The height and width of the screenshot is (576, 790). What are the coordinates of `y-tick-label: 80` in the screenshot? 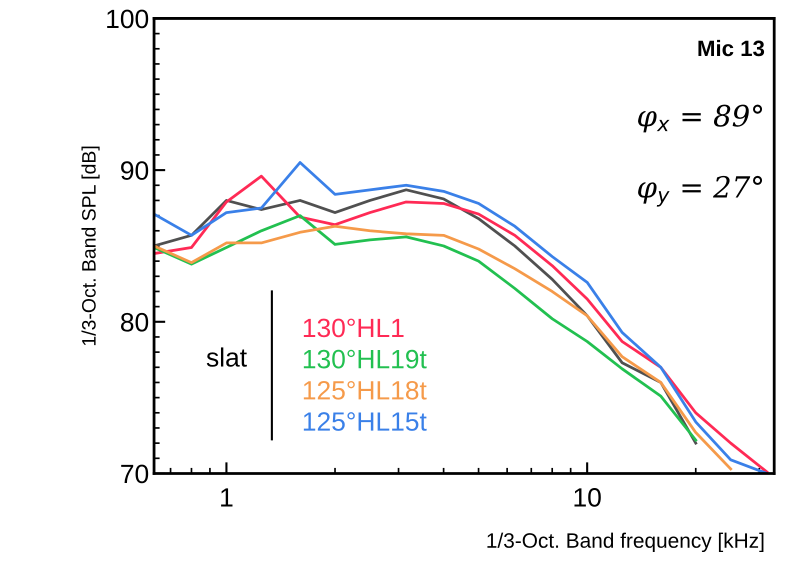 It's located at (134, 322).